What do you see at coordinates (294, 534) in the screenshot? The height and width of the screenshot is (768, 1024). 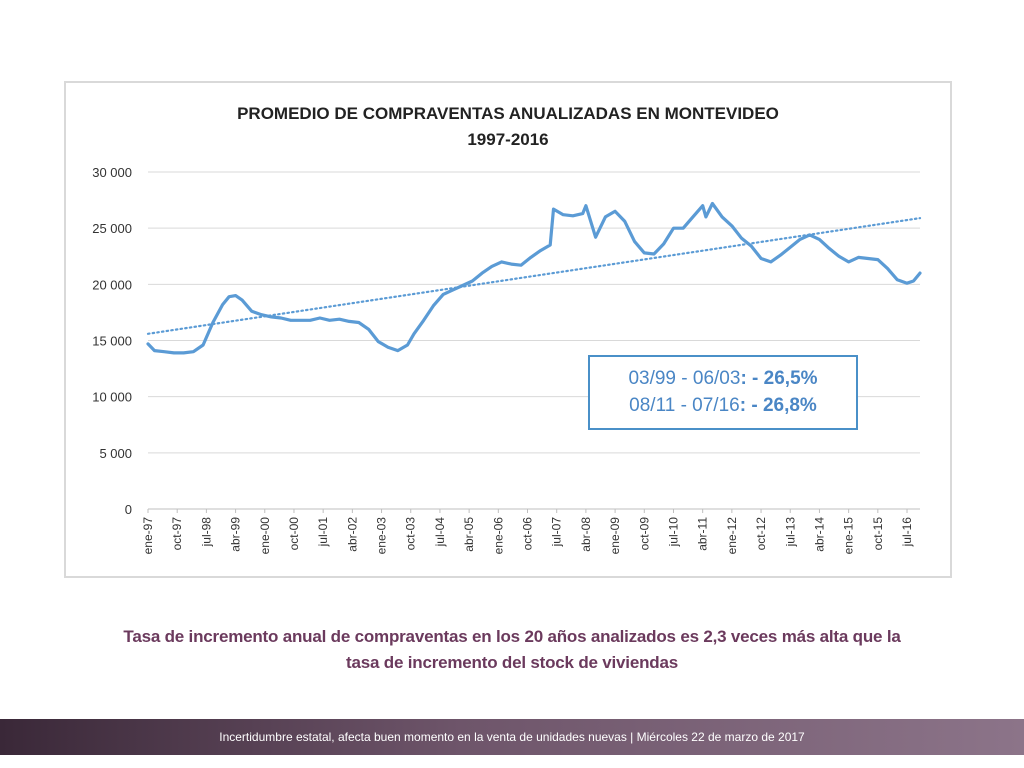 I see `x-tick-label: oct-00` at bounding box center [294, 534].